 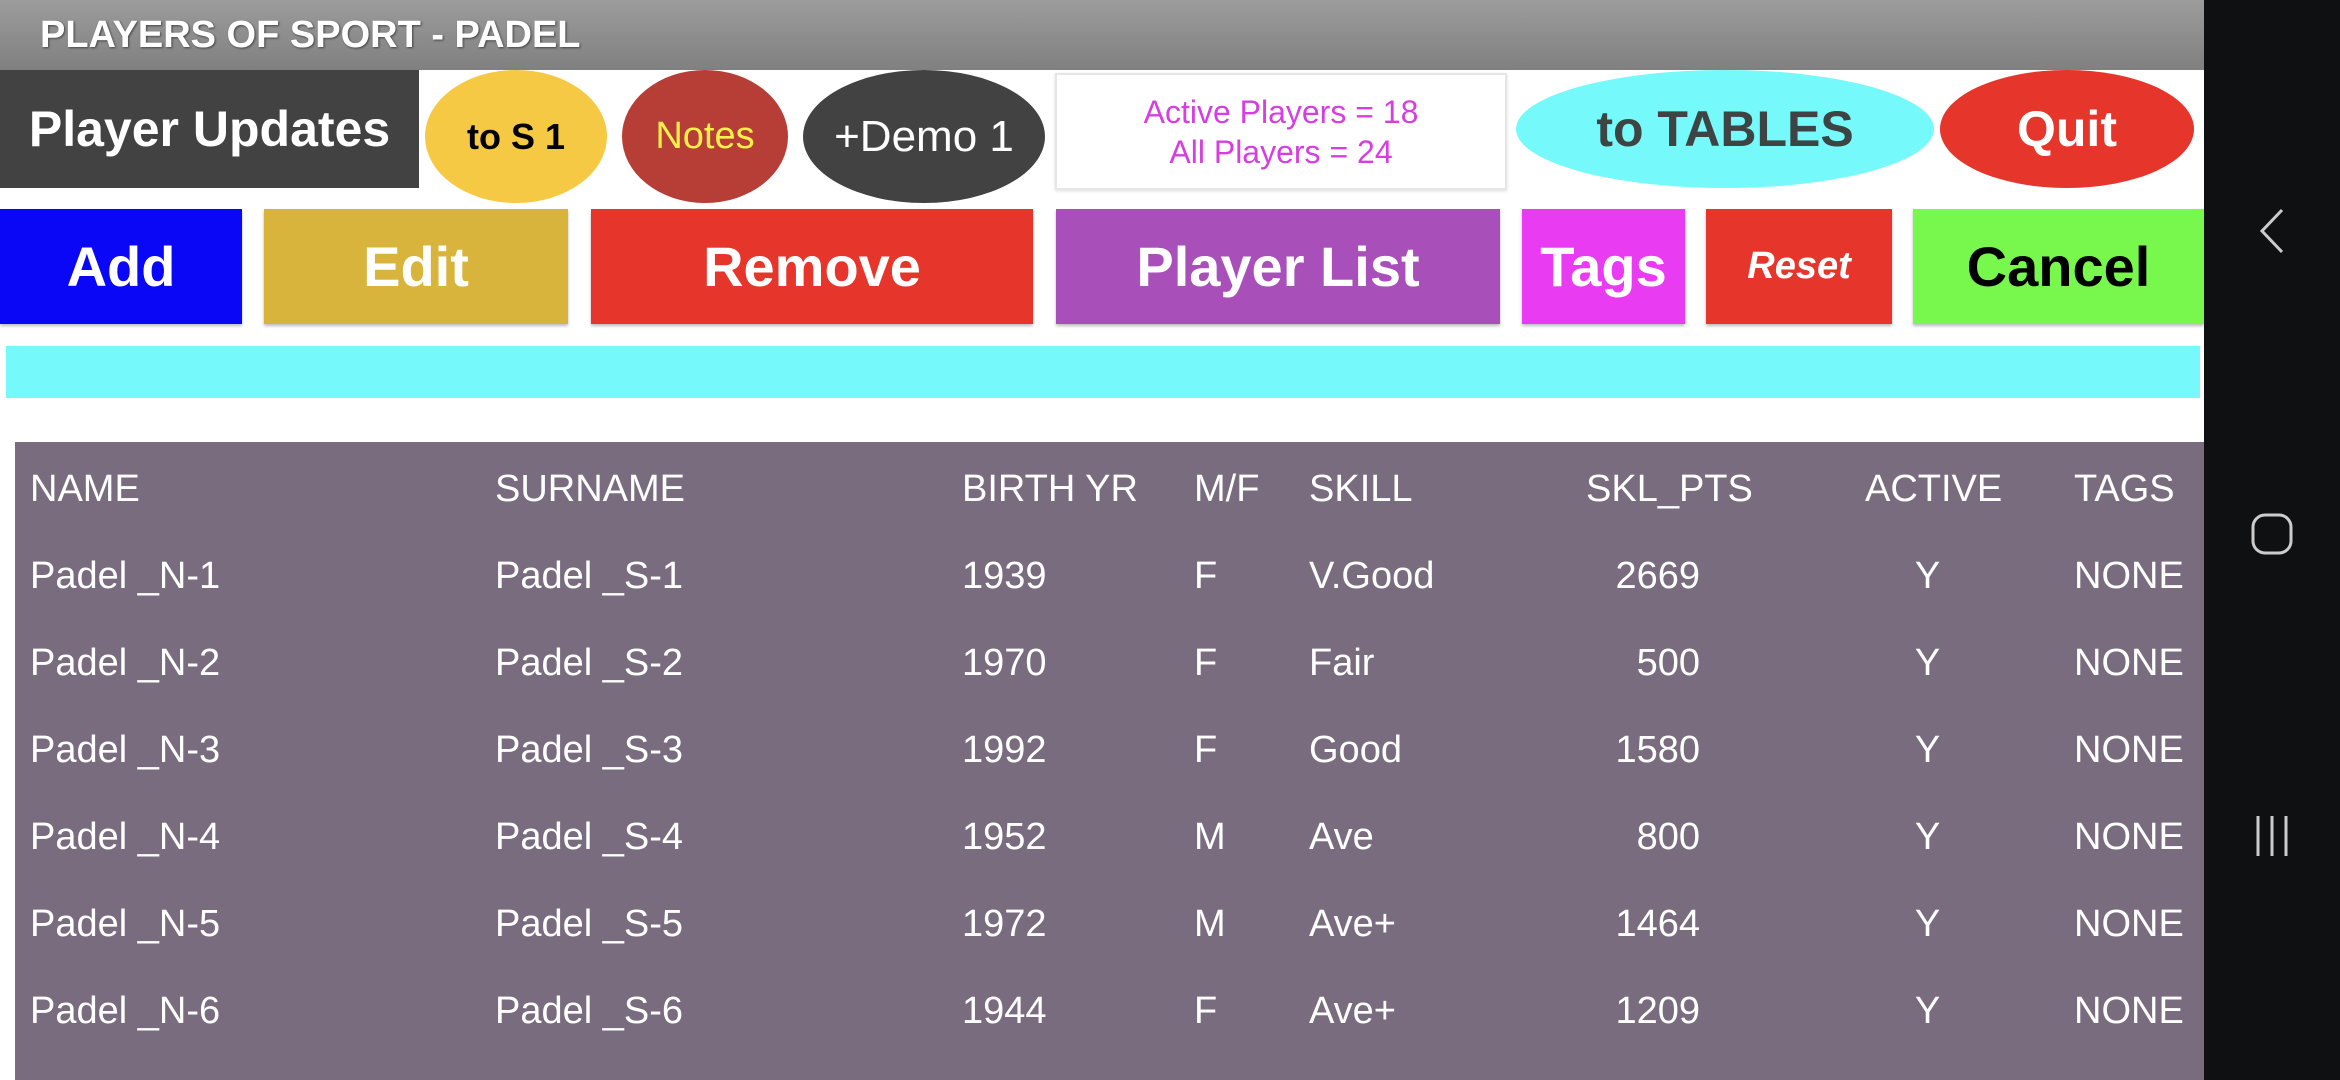 I want to click on cell-skl-pts: 2669, so click(x=1657, y=576).